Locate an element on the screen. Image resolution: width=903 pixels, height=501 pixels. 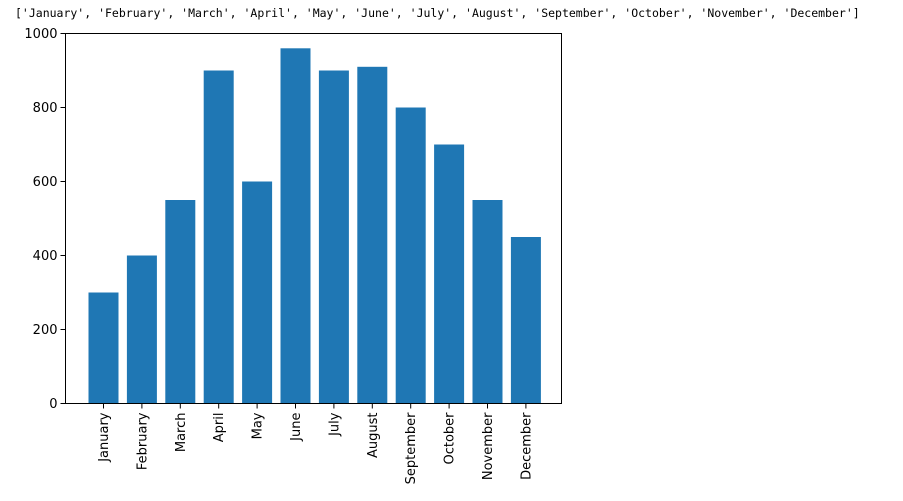
bar-february is located at coordinates (141, 329).